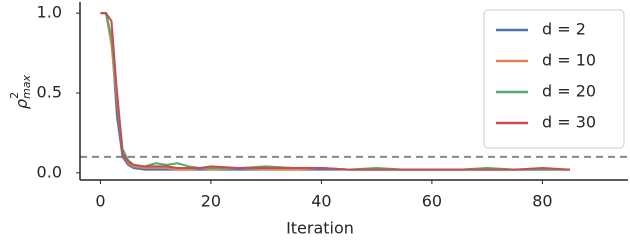 This screenshot has height=240, width=630. What do you see at coordinates (569, 122) in the screenshot?
I see `legend-label: d = 30` at bounding box center [569, 122].